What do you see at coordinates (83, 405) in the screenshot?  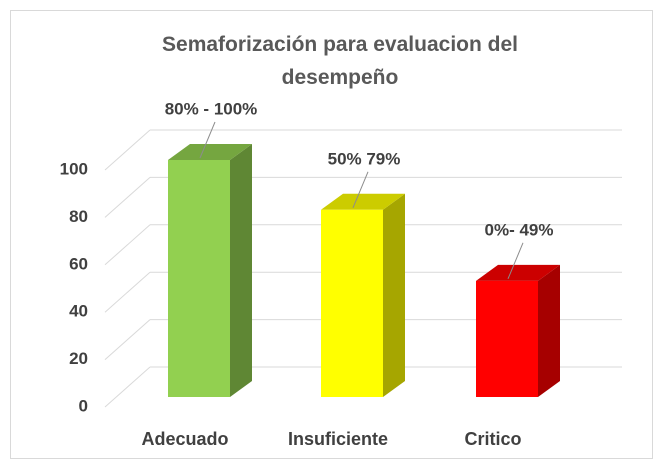 I see `y-tick-label: 0` at bounding box center [83, 405].